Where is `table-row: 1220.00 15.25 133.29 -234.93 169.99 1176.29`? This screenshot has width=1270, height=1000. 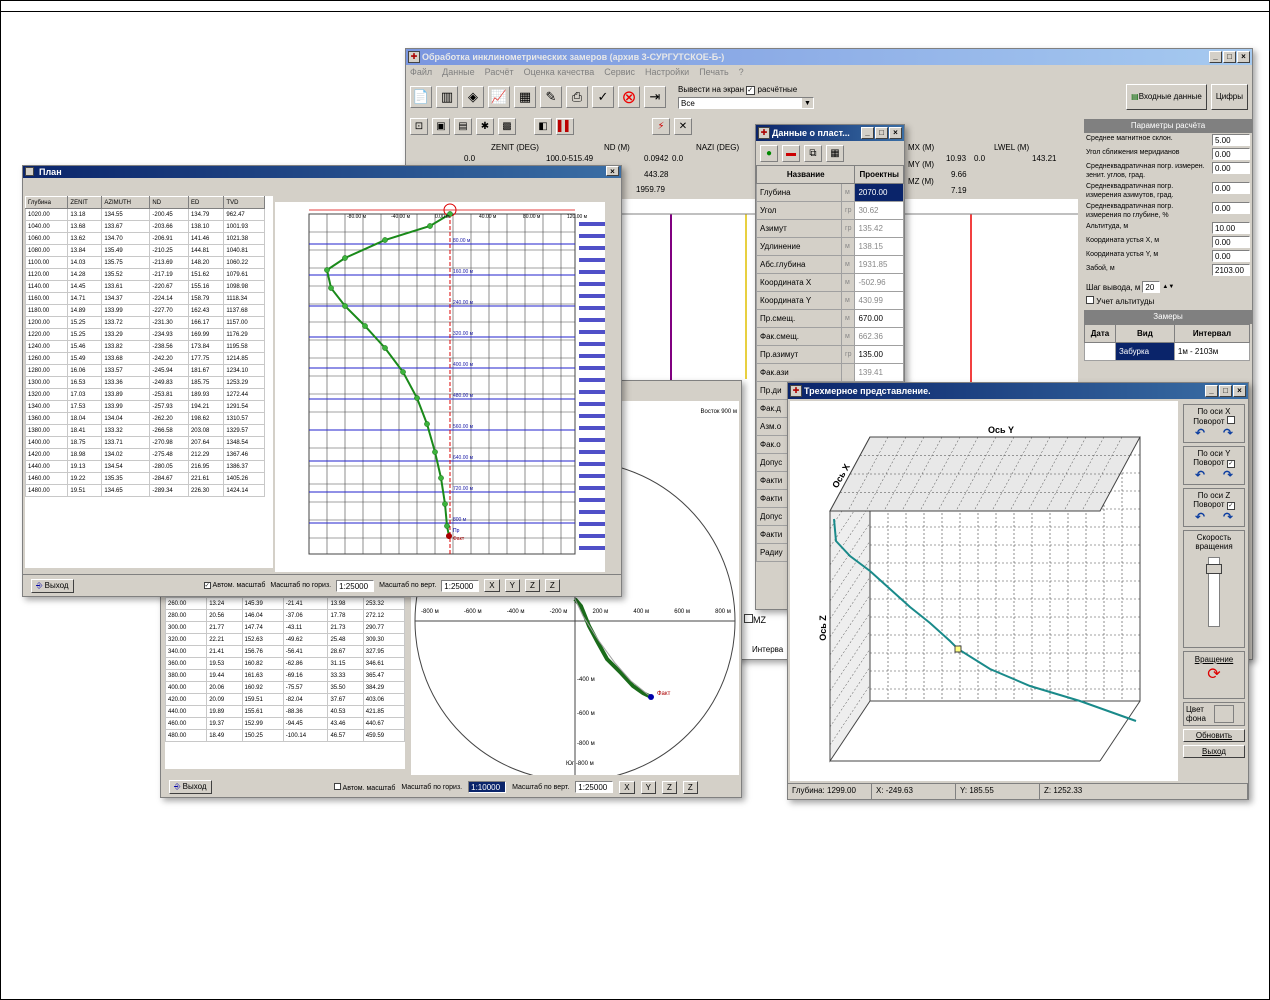 table-row: 1220.00 15.25 133.29 -234.93 169.99 1176.29 is located at coordinates (145, 334).